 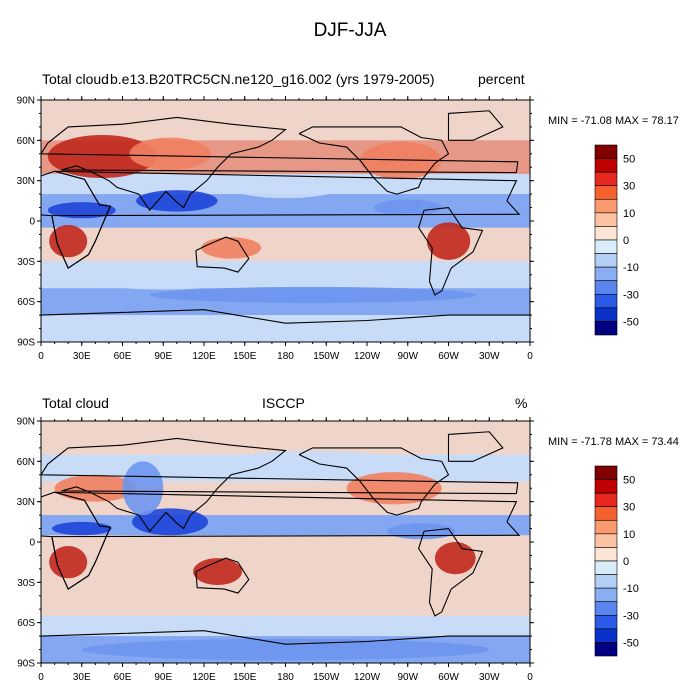 What do you see at coordinates (629, 508) in the screenshot?
I see `colorbar2-label: 30` at bounding box center [629, 508].